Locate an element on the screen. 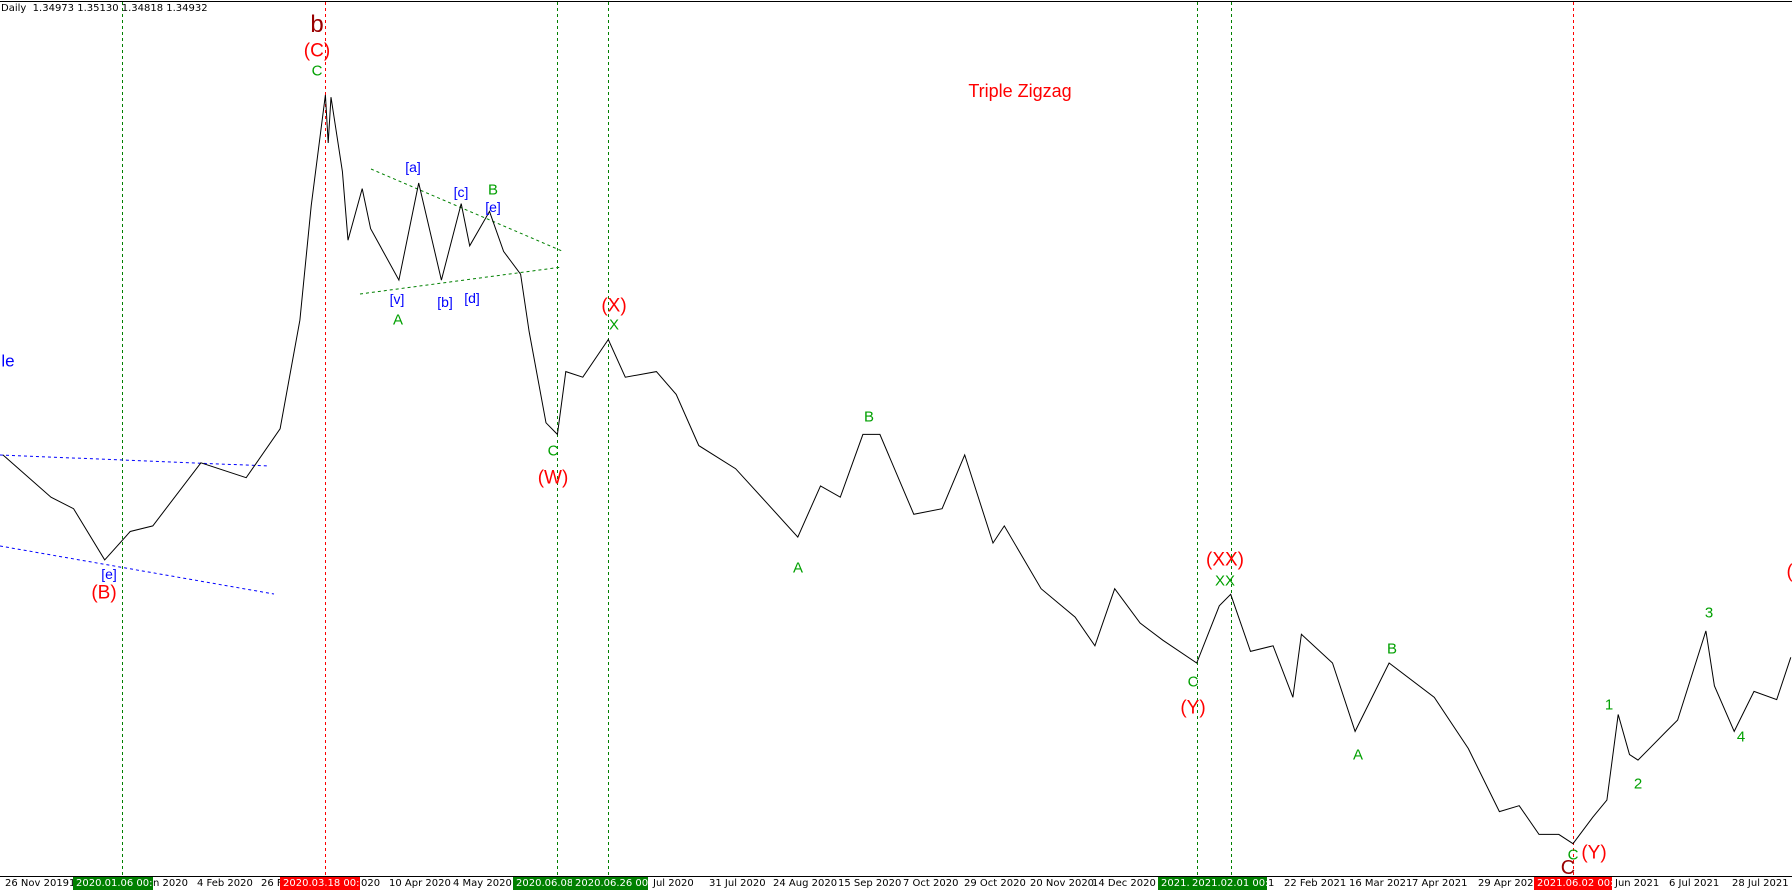 This screenshot has width=1792, height=896. x-tick-label: 6 Jul 2021 is located at coordinates (1694, 883).